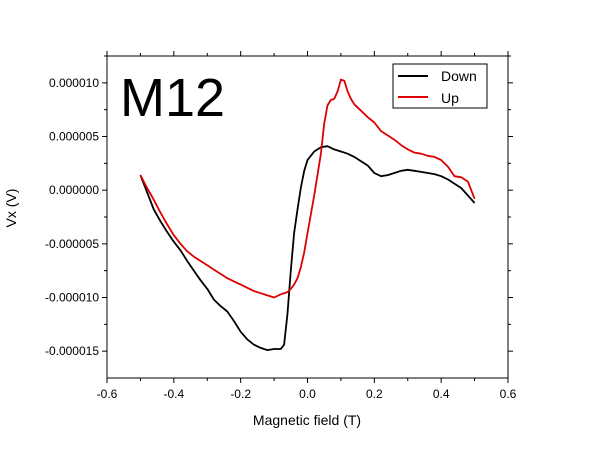  Describe the element at coordinates (74, 83) in the screenshot. I see `y-tick-label: 0.000010` at that location.